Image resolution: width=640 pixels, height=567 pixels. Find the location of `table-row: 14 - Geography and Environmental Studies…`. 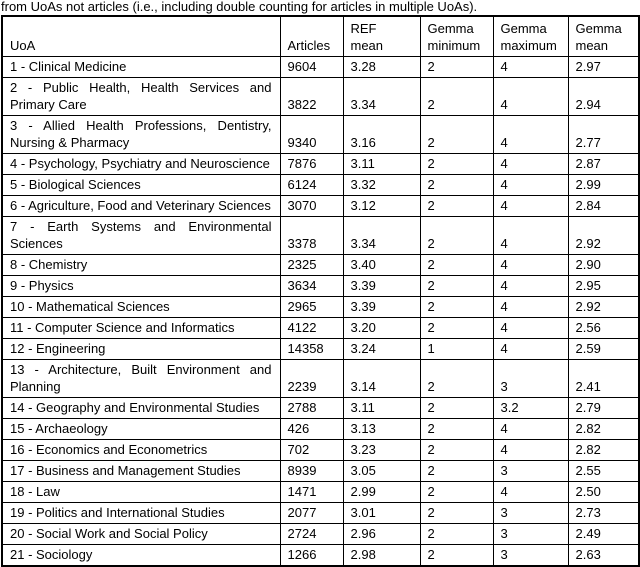

table-row: 14 - Geography and Environmental Studies… is located at coordinates (320, 408).